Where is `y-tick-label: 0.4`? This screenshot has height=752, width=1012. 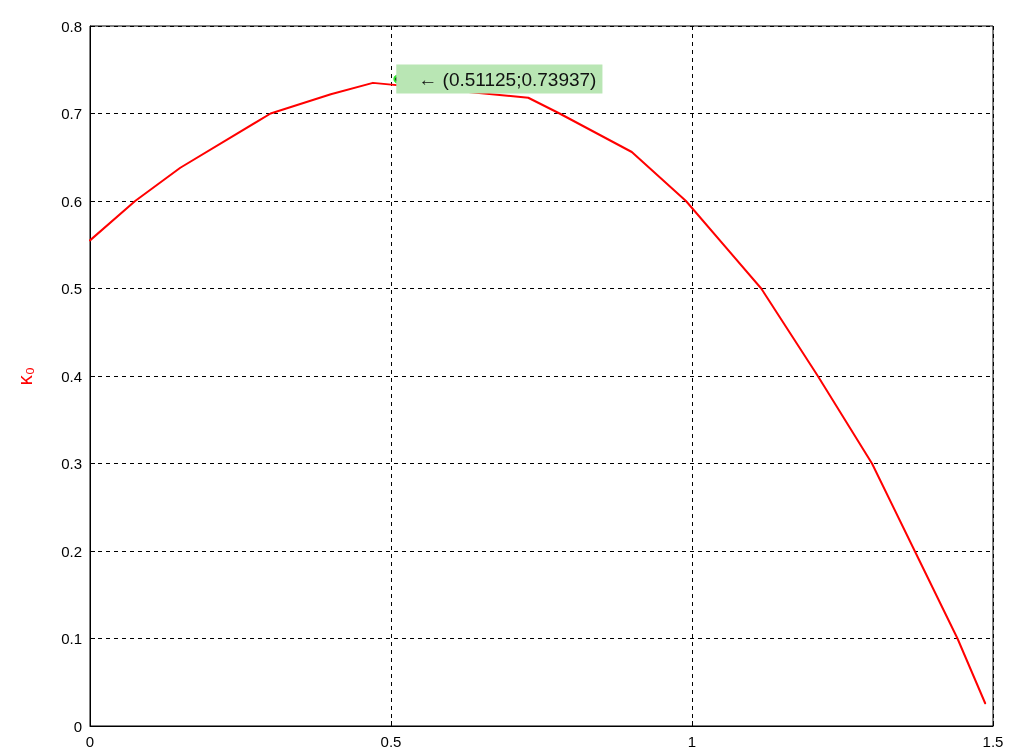
y-tick-label: 0.4 is located at coordinates (71, 376).